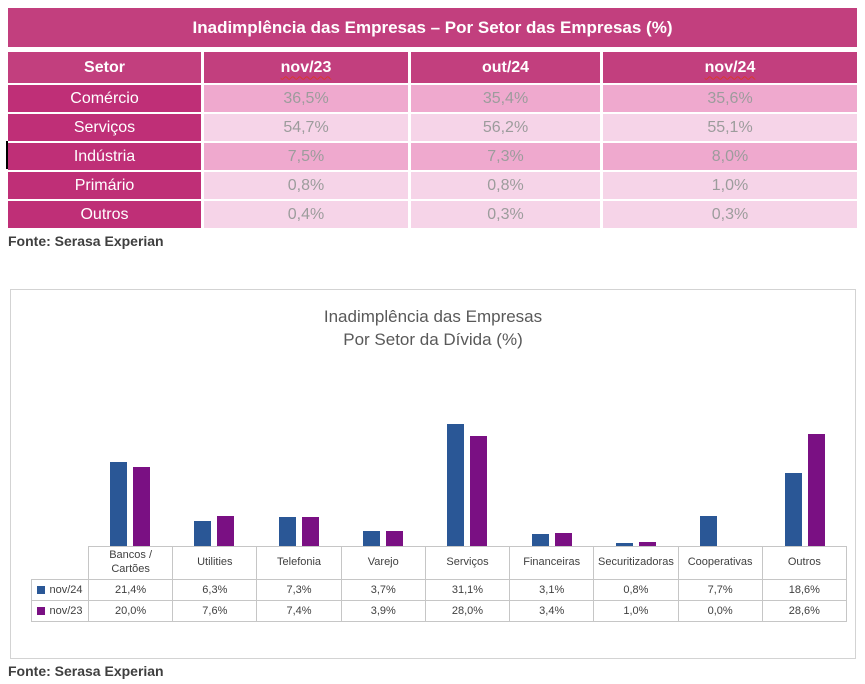  I want to click on category-header-2: Telefonia, so click(299, 563).